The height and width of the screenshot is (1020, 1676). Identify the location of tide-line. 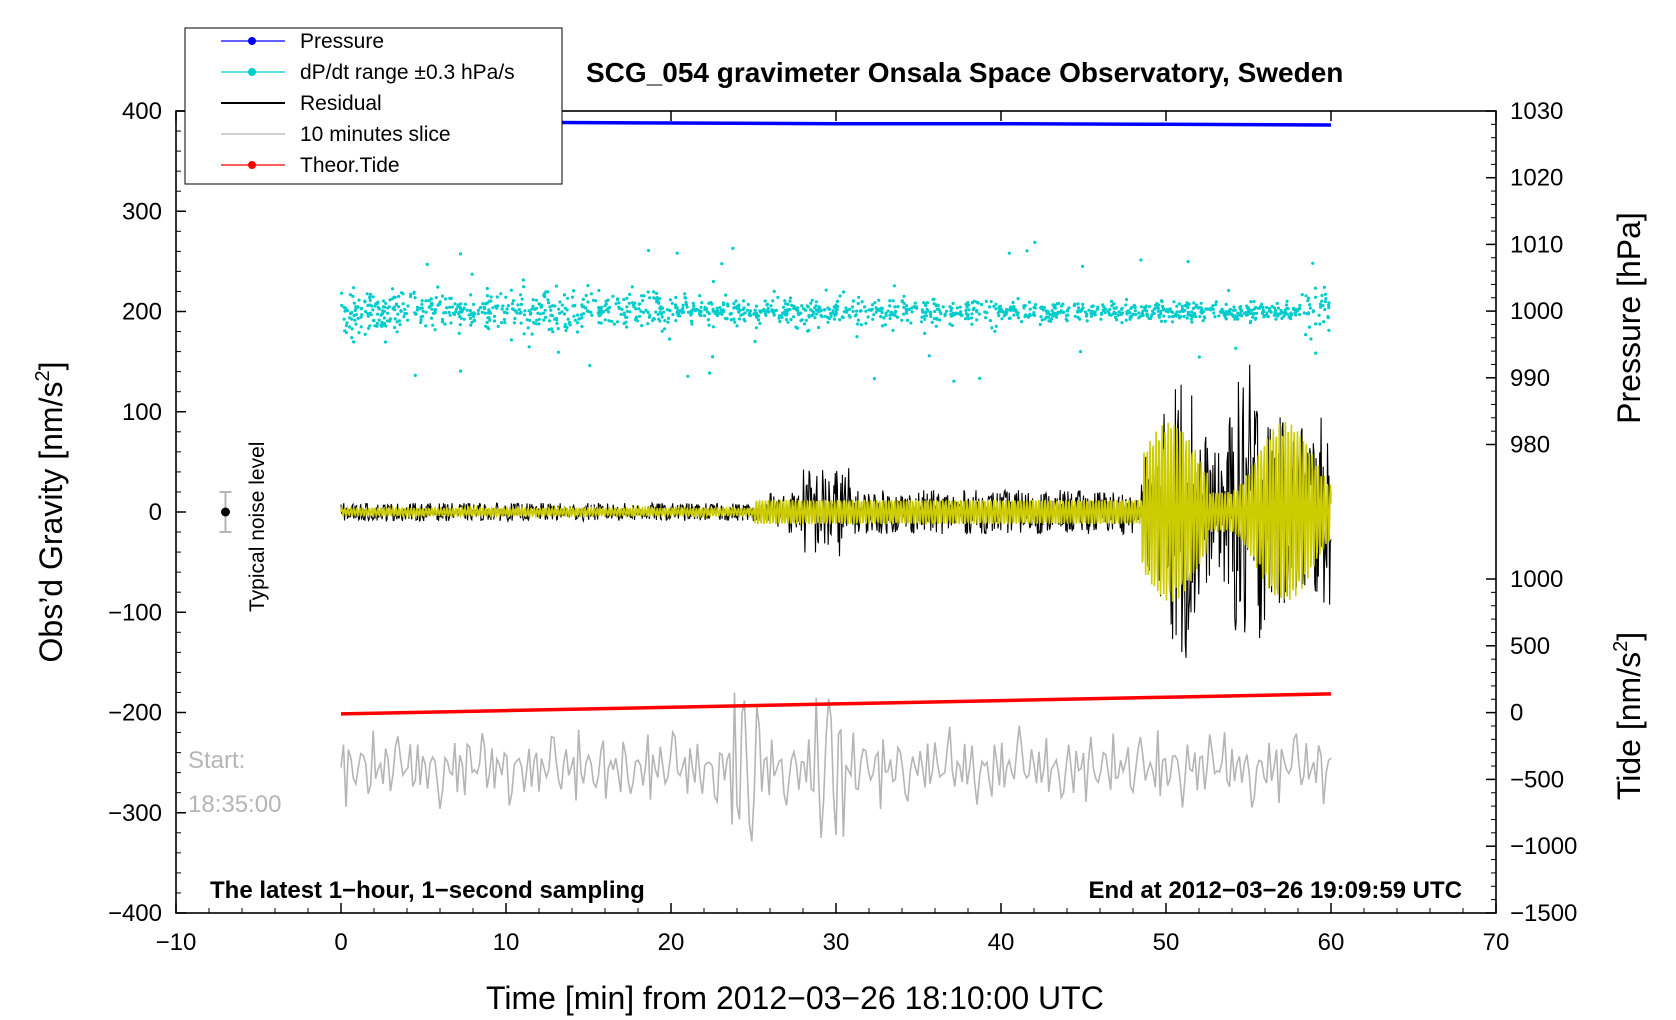
(836, 704).